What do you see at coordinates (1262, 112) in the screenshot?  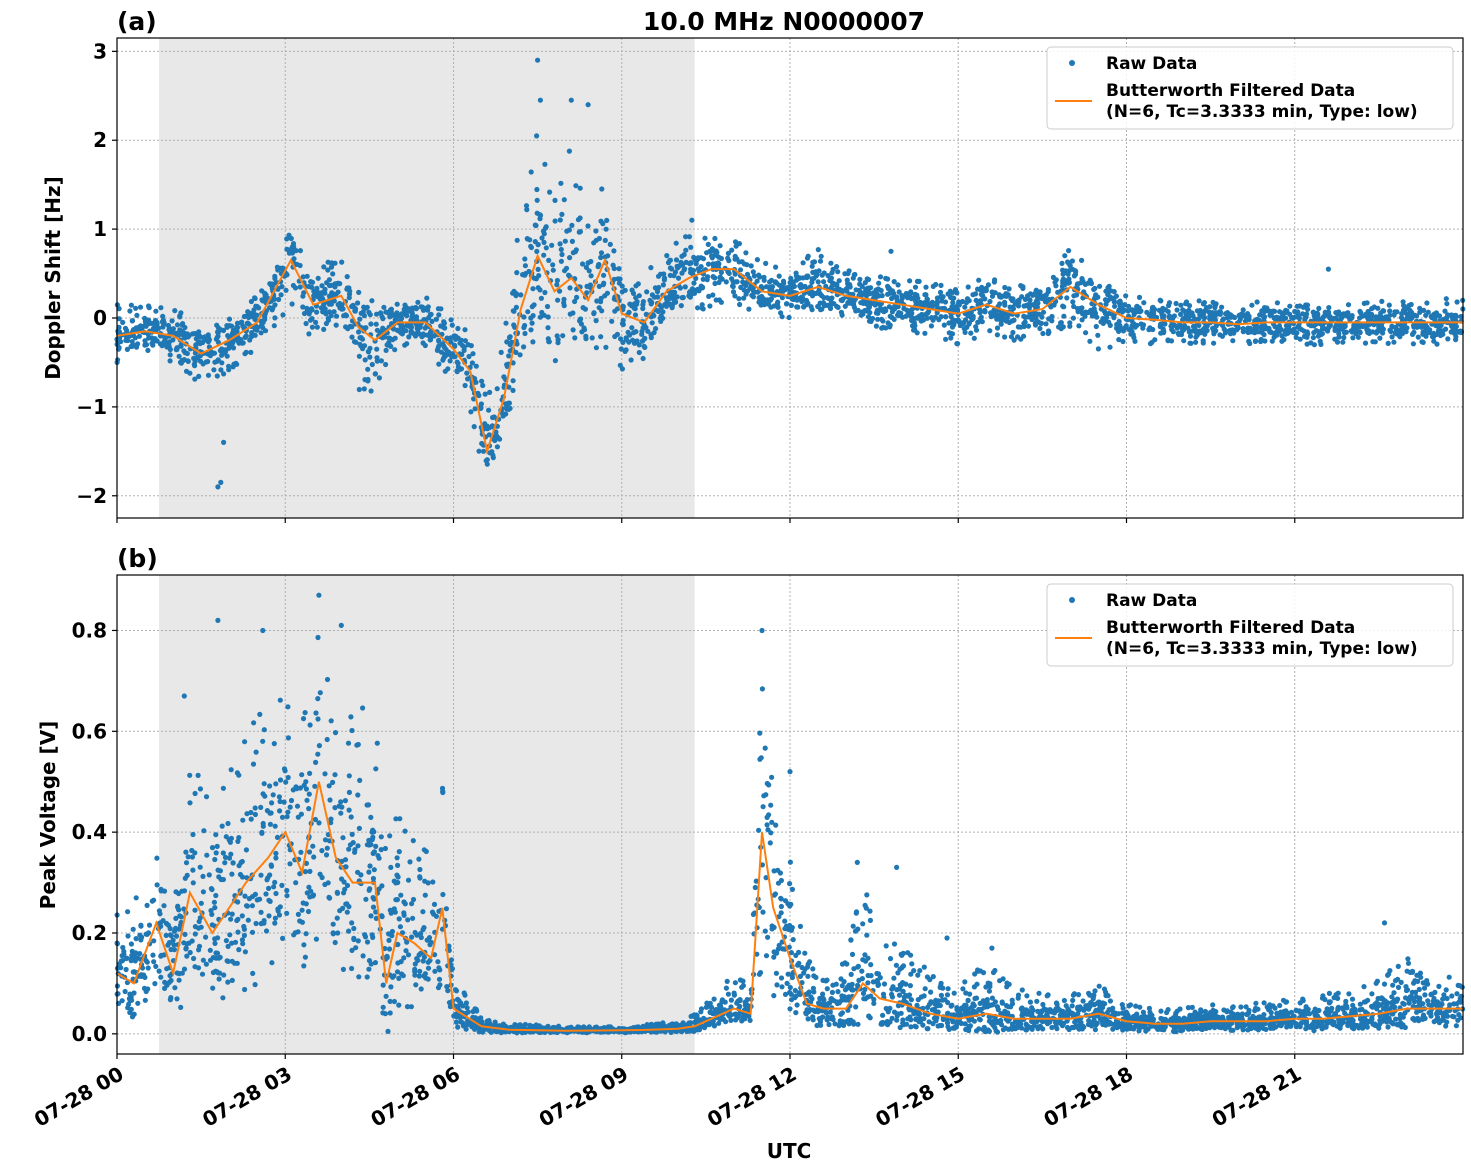 I see `panel-a-legend-filtered-params: (N=6, Tc=3.3333 min, Type: low)` at bounding box center [1262, 112].